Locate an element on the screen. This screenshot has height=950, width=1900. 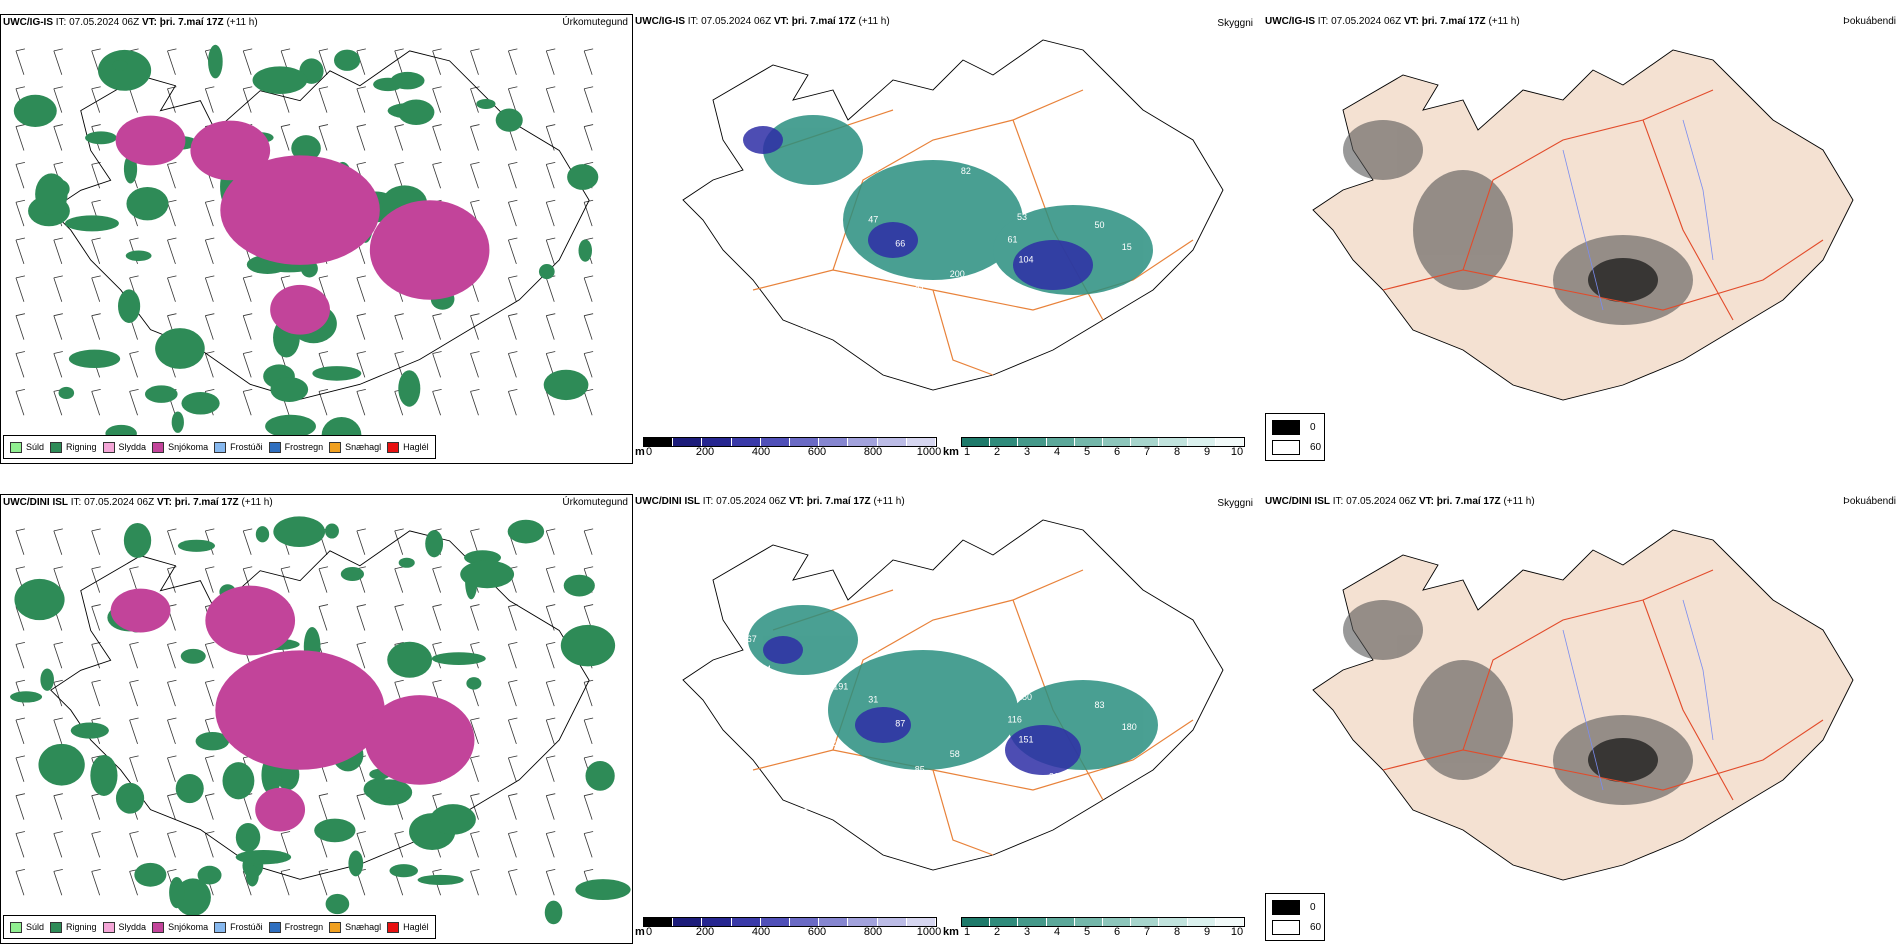
visibility-value-label: 960 is located at coordinates (883, 624).